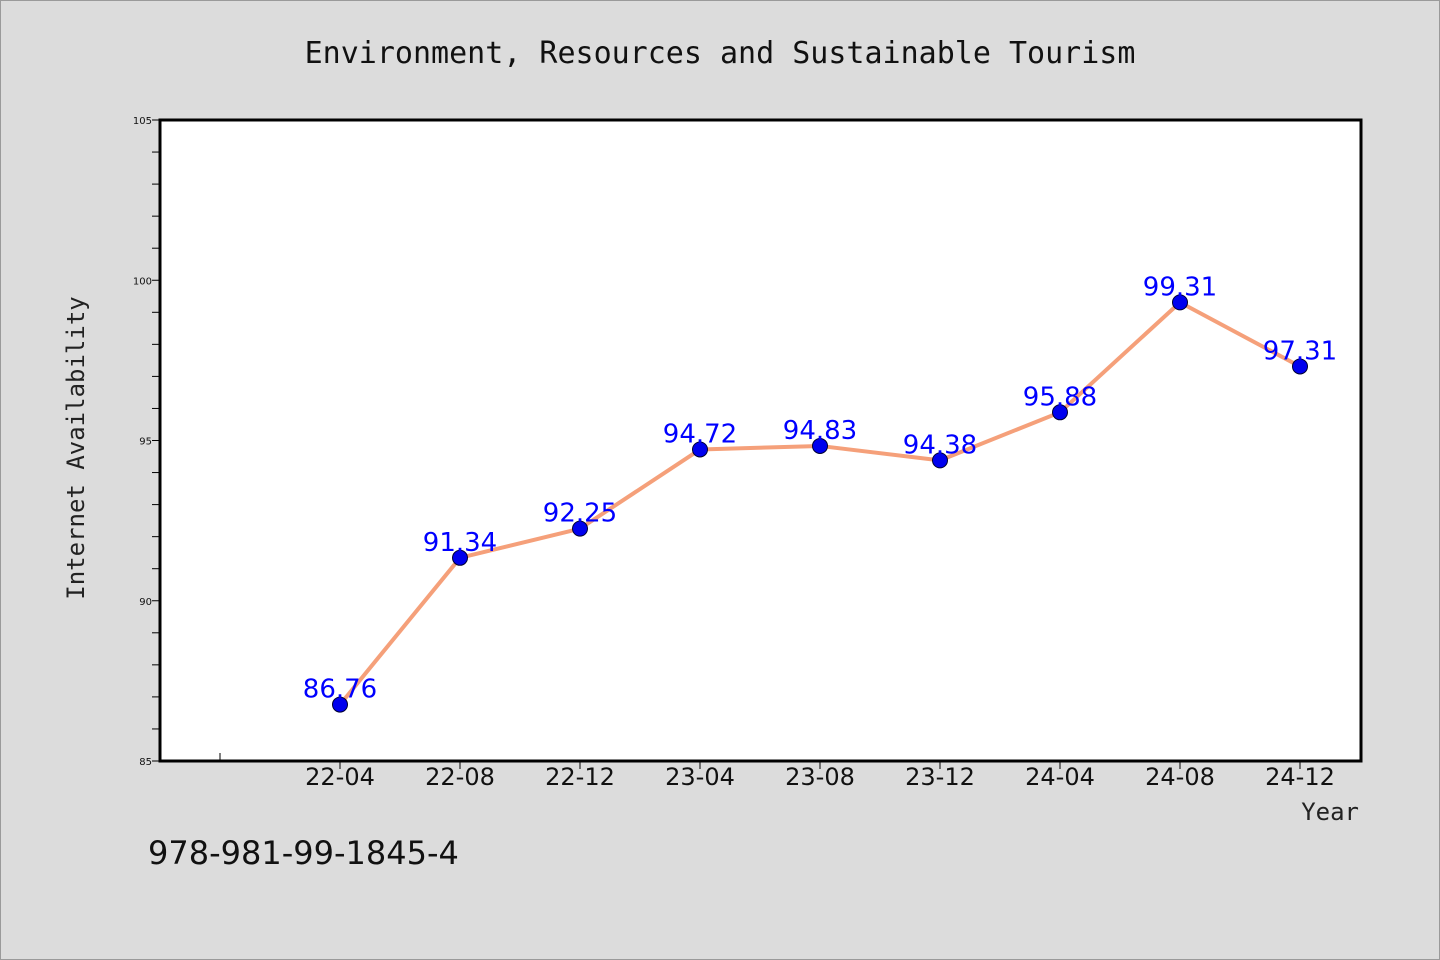 The image size is (1440, 960). Describe the element at coordinates (340, 777) in the screenshot. I see `x-tick-label: 22-04` at that location.